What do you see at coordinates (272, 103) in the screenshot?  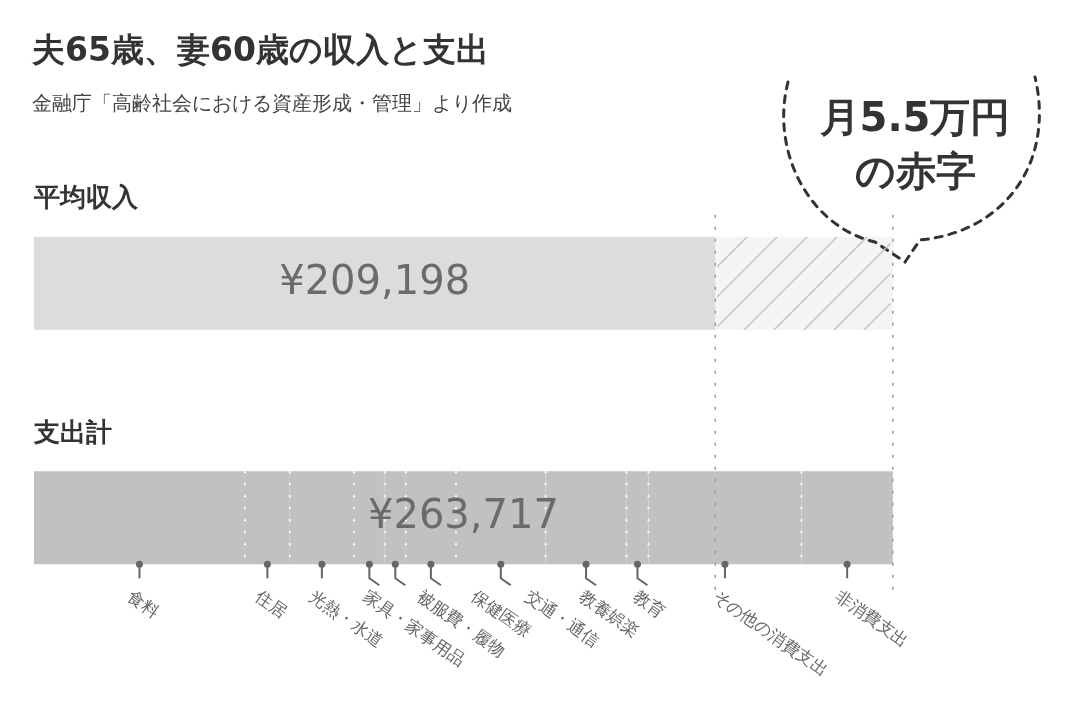 I see `chart-subtitle: 金融庁「高齢社会における資産形成・管理」より作成` at bounding box center [272, 103].